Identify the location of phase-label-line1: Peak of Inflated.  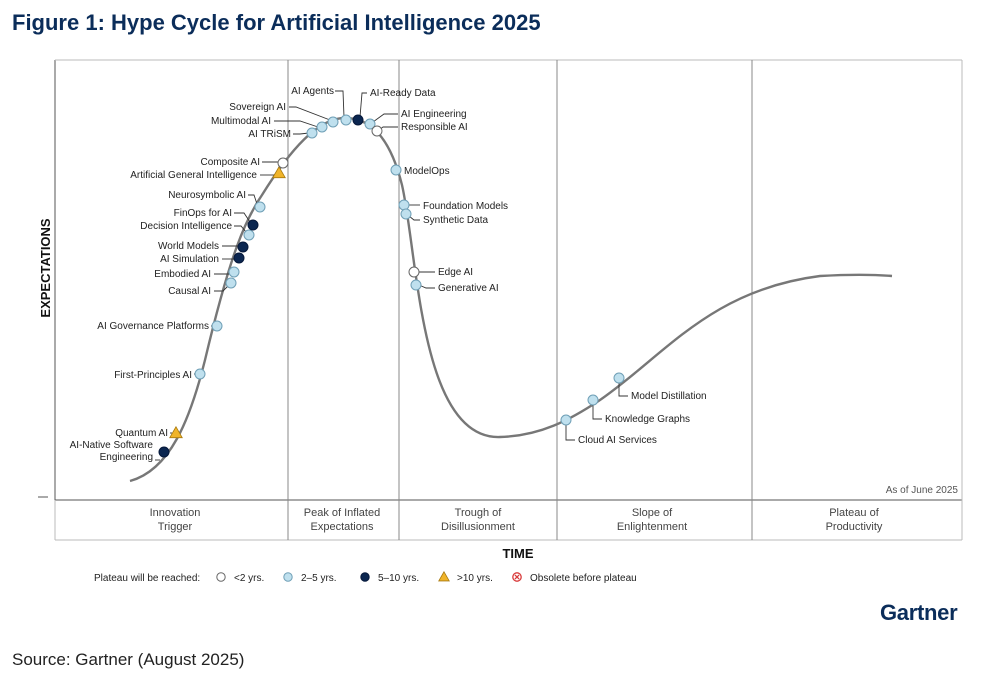
(342, 513).